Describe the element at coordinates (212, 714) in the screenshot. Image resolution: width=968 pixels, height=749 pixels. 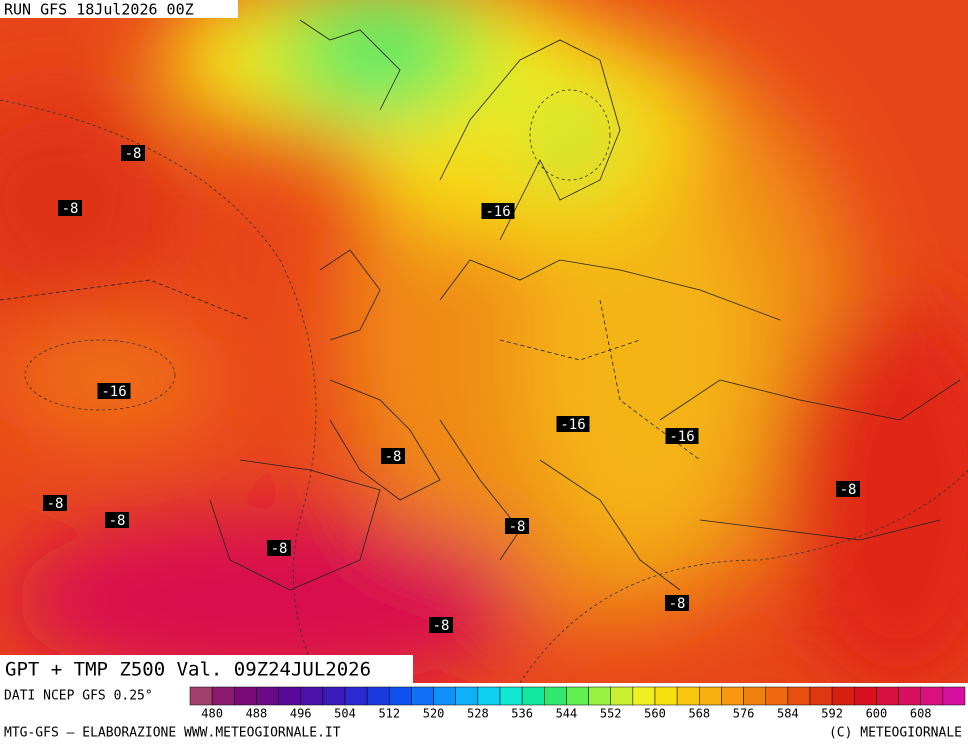
I see `colorbar-label: 480` at that location.